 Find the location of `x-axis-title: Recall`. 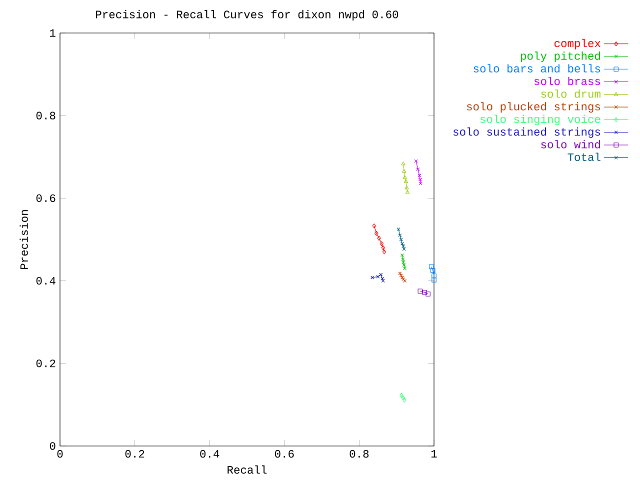

x-axis-title: Recall is located at coordinates (247, 469).